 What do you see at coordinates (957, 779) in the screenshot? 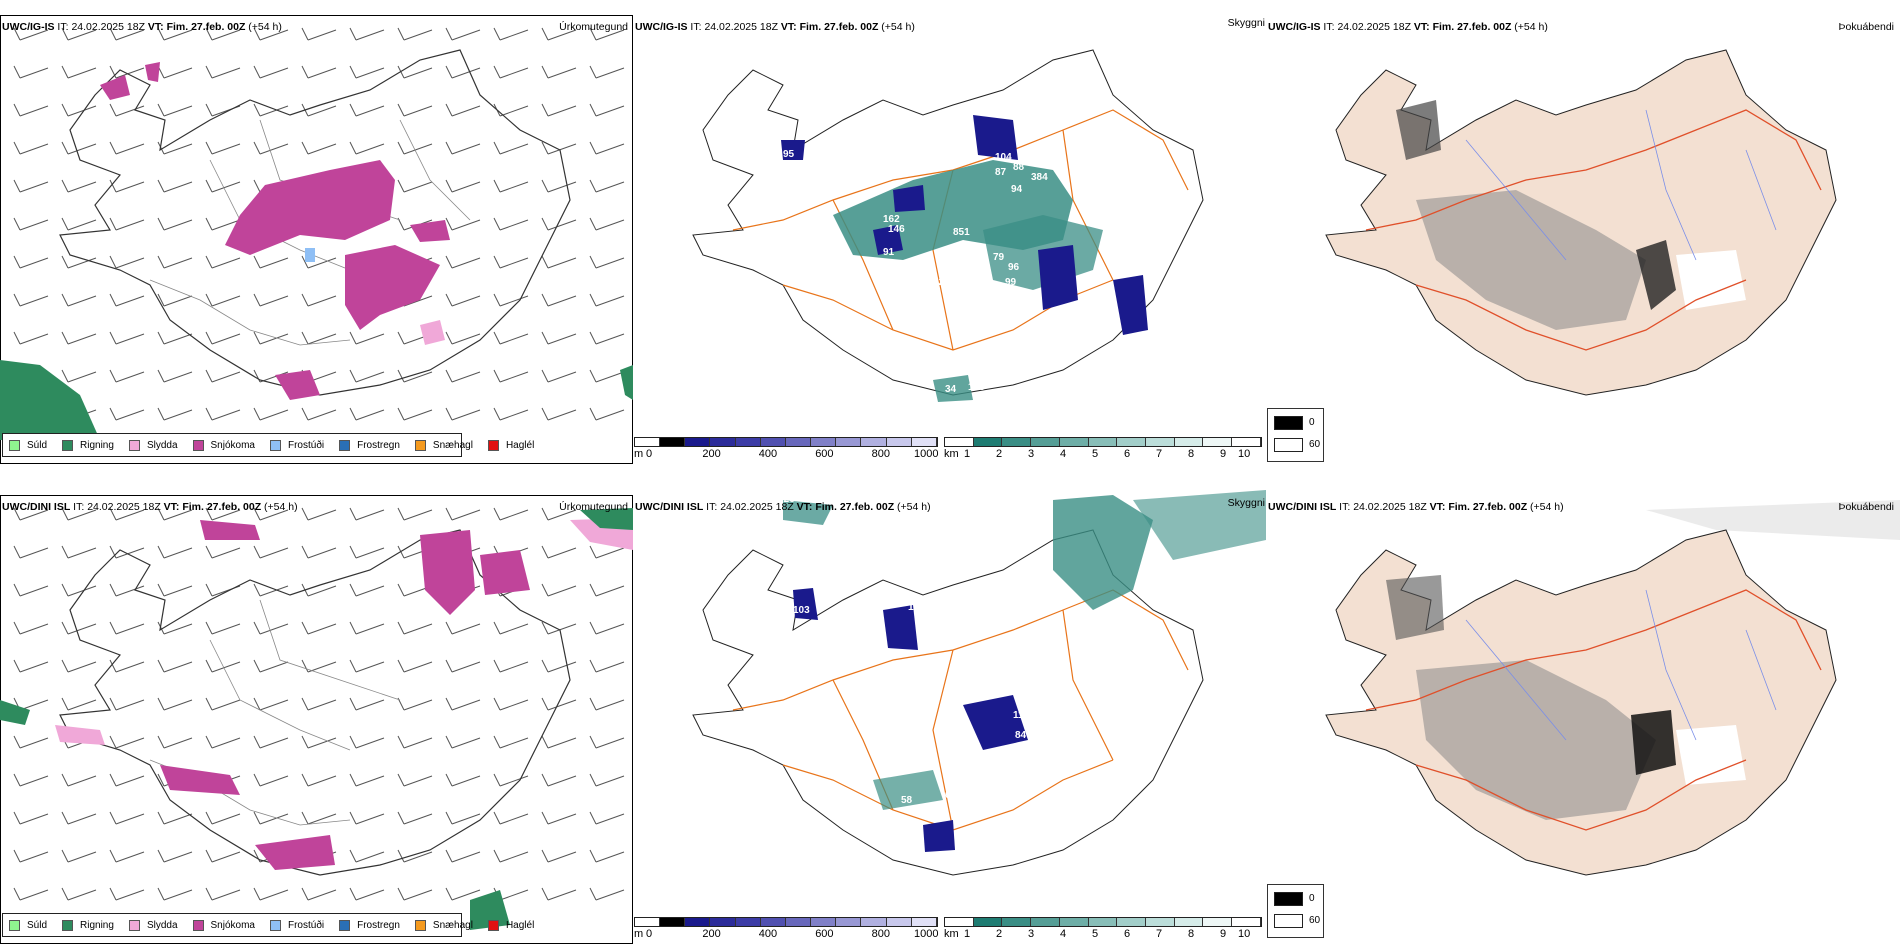
I see `ceiling-value-label: 65` at bounding box center [957, 779].